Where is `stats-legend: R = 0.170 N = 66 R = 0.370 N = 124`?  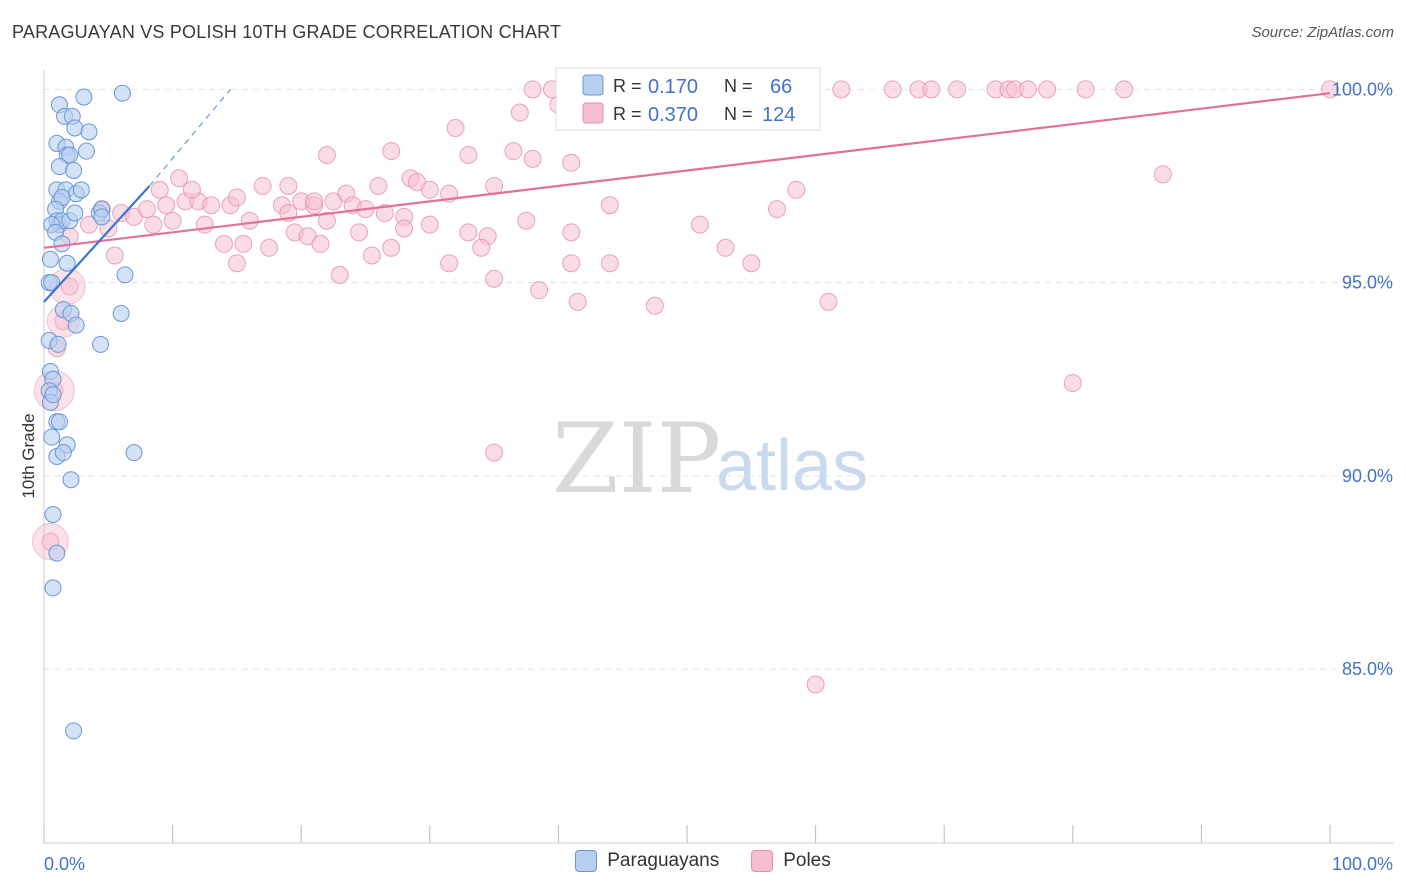
stats-legend: R = 0.170 N = 66 R = 0.370 N = 124 is located at coordinates (688, 99).